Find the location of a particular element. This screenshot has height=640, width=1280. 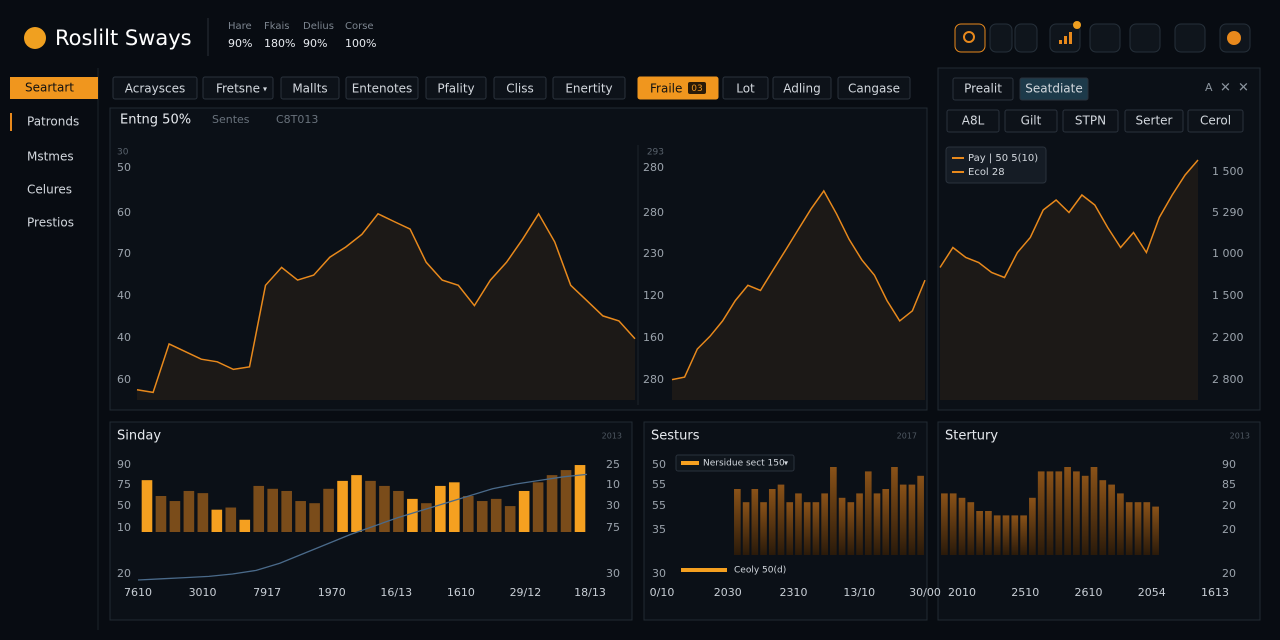

trend-line is located at coordinates (362, 527).